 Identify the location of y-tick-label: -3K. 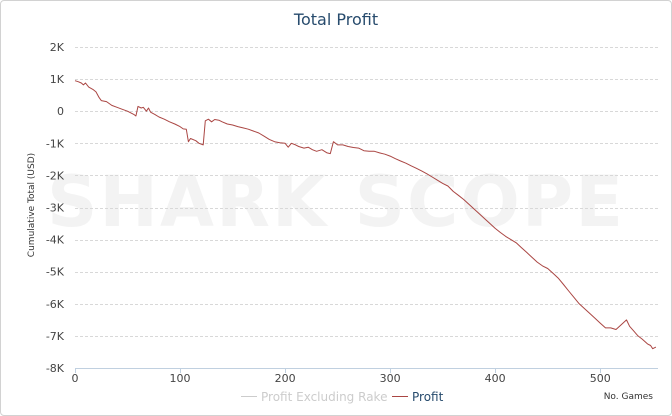
(55, 208).